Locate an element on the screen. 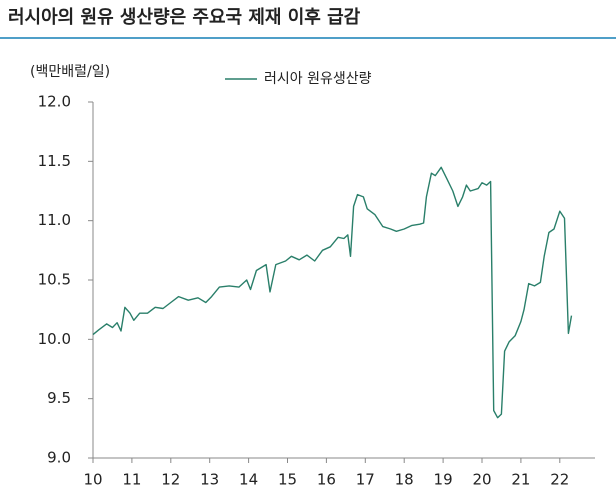 The width and height of the screenshot is (616, 502). x-tick-label: 10 is located at coordinates (92, 480).